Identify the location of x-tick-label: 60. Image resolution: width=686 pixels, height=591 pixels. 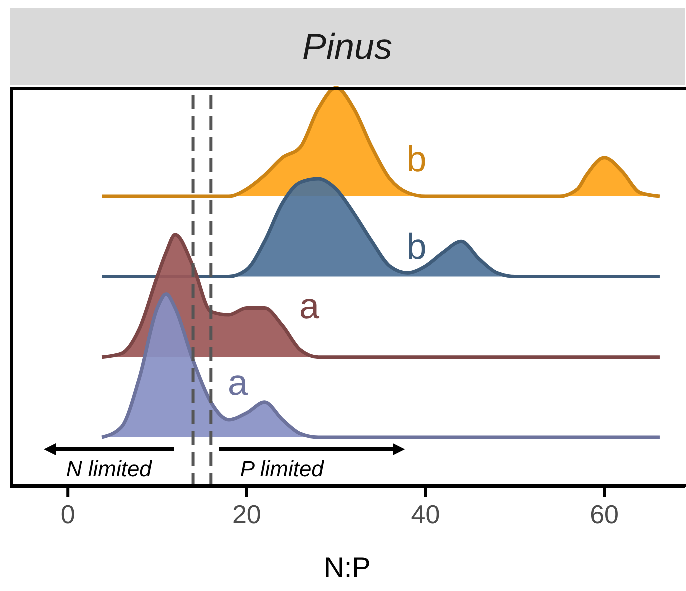
(604, 514).